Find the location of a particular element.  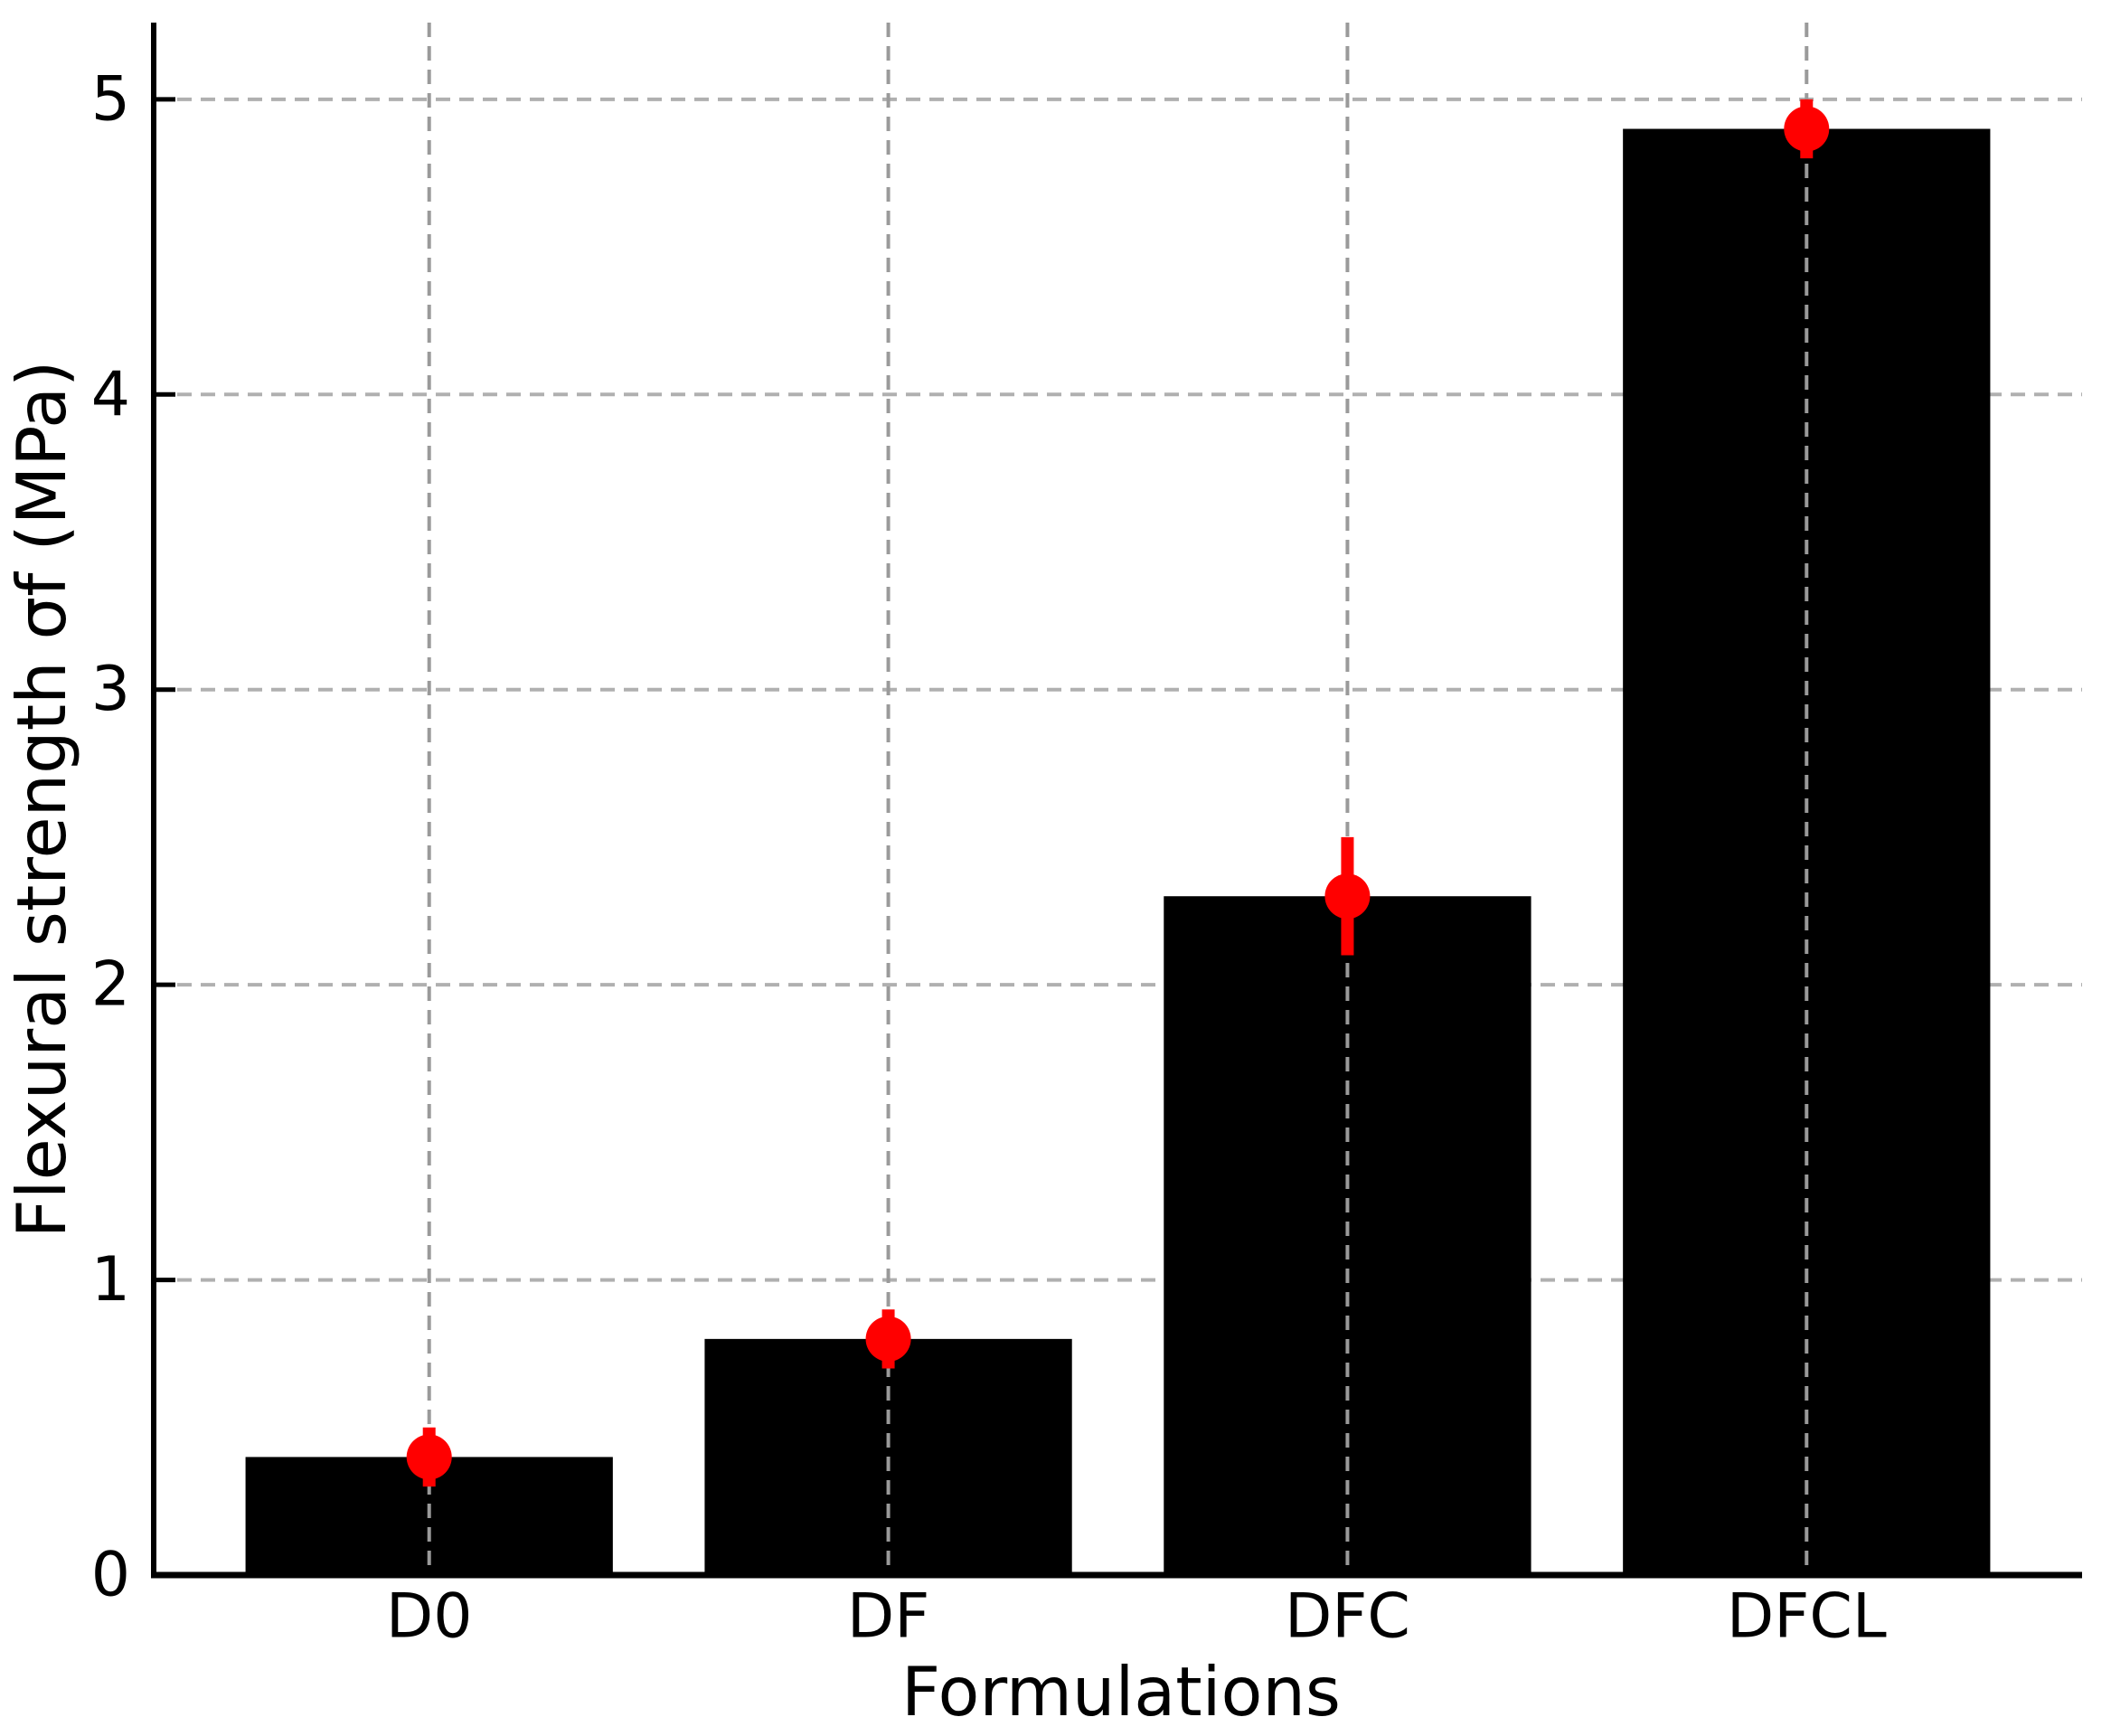

error-marker-DF is located at coordinates (888, 1339).